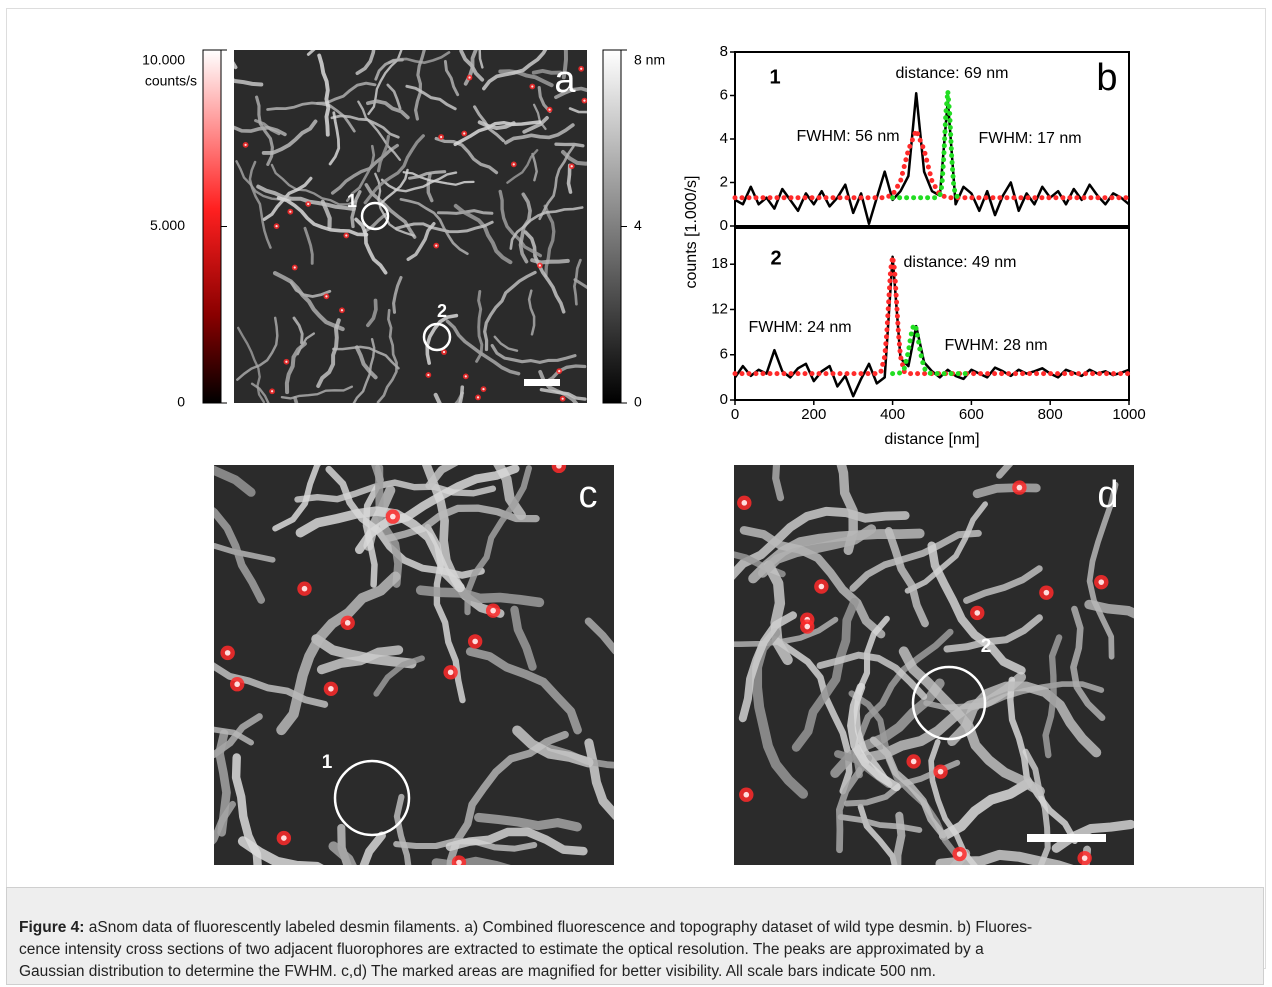 This screenshot has width=1272, height=987. Describe the element at coordinates (971, 414) in the screenshot. I see `x-tick-label: 600` at that location.